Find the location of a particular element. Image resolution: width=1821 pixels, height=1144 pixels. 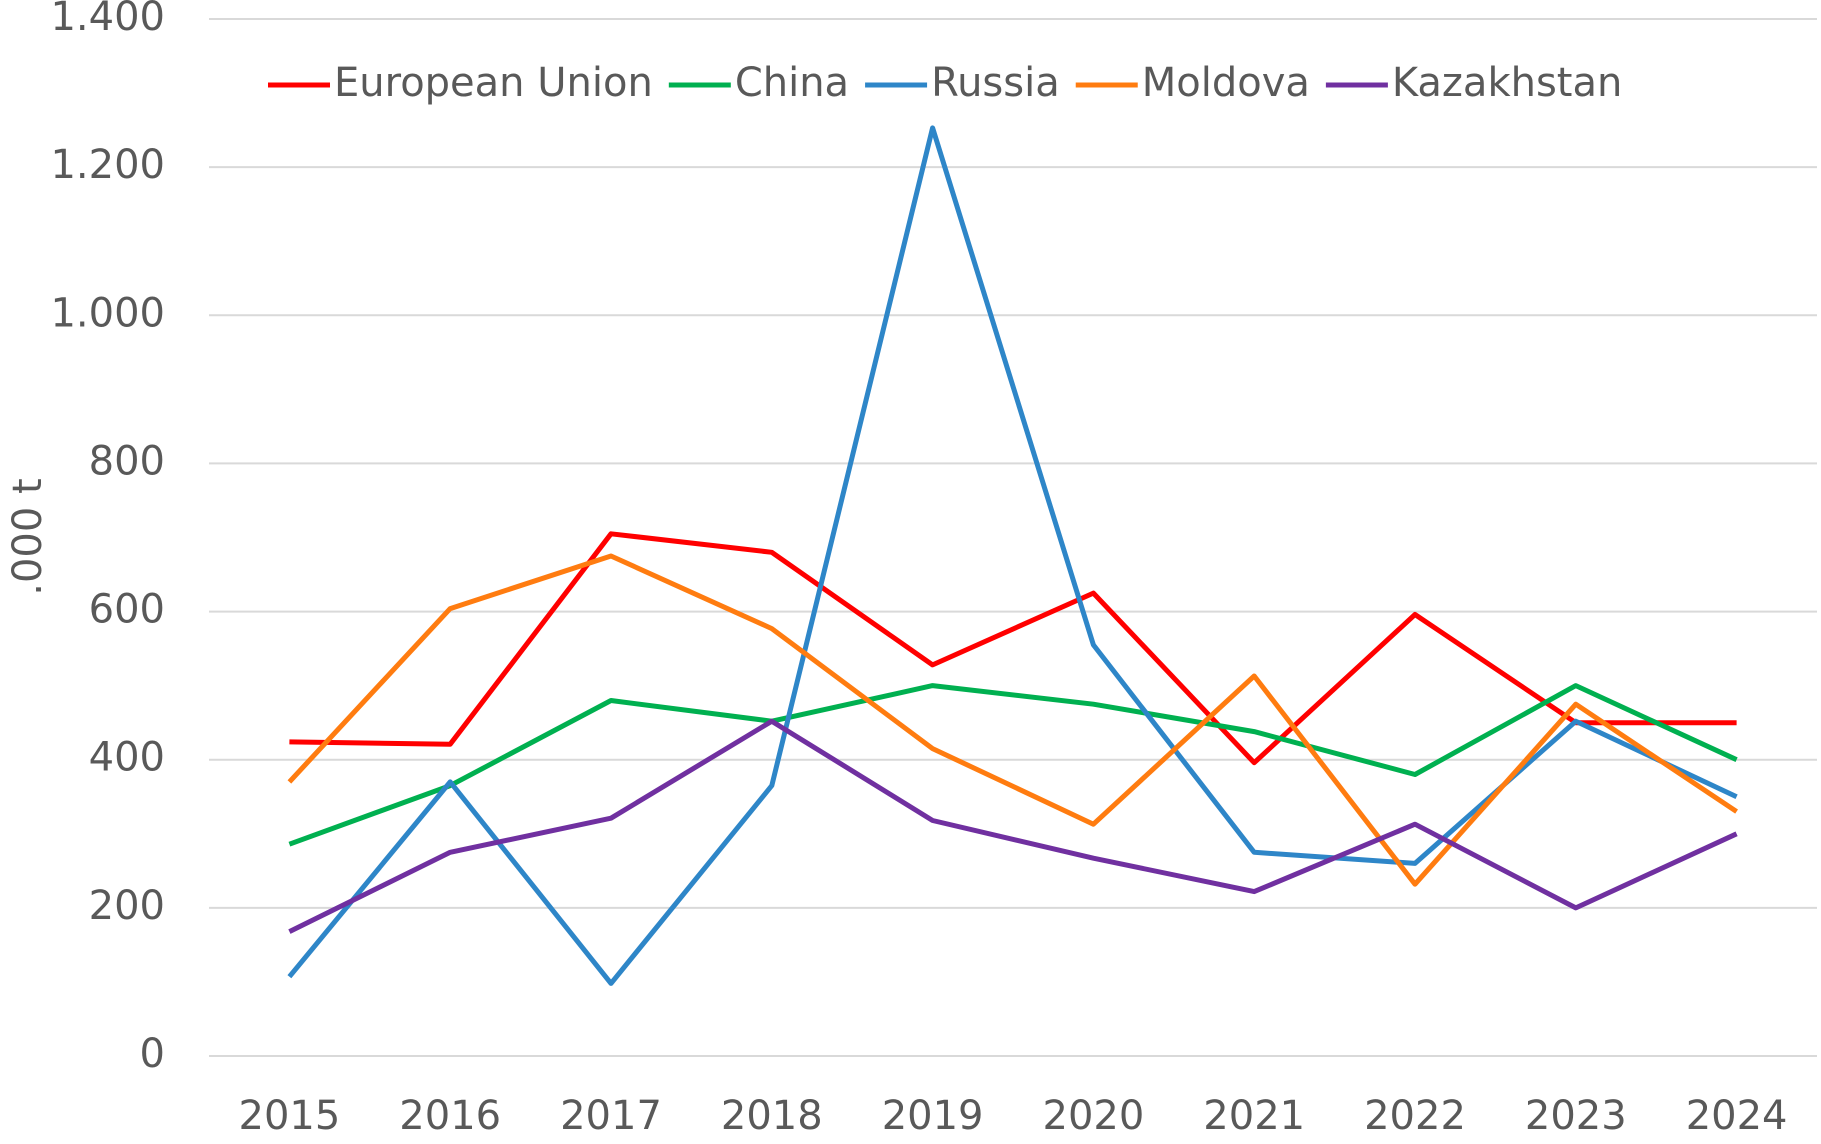

legend-label: China is located at coordinates (792, 83).